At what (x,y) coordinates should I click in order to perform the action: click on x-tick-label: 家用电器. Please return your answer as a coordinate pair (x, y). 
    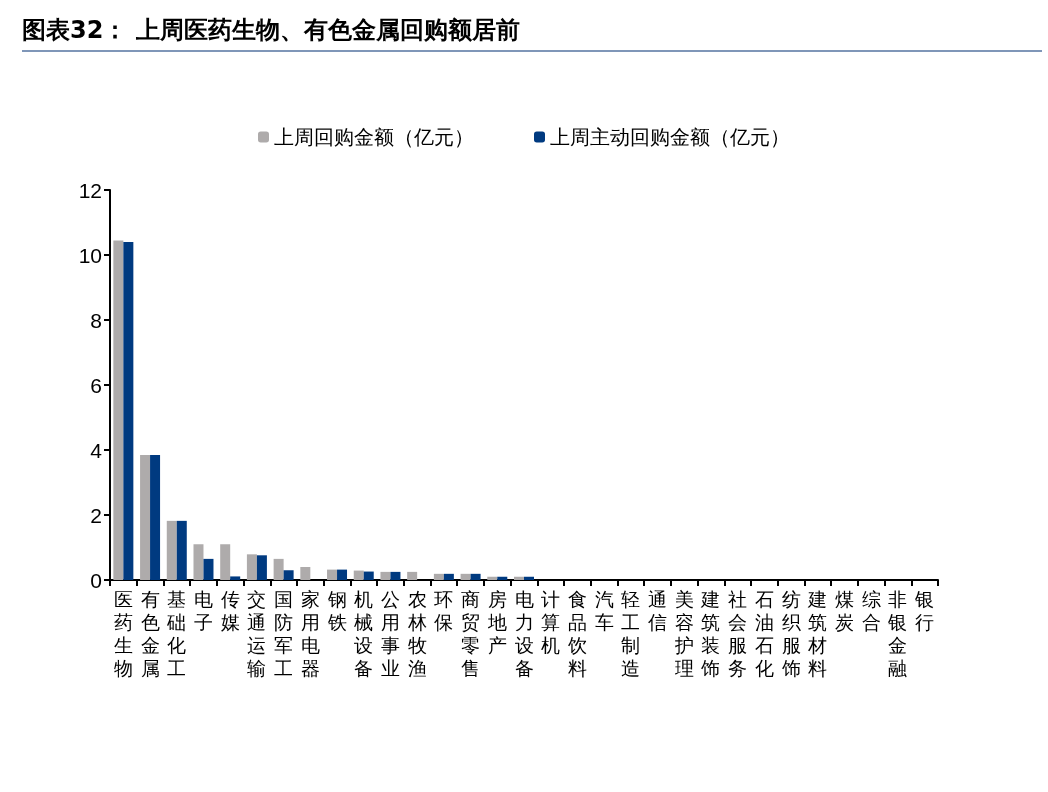
    Looking at the image, I should click on (310, 634).